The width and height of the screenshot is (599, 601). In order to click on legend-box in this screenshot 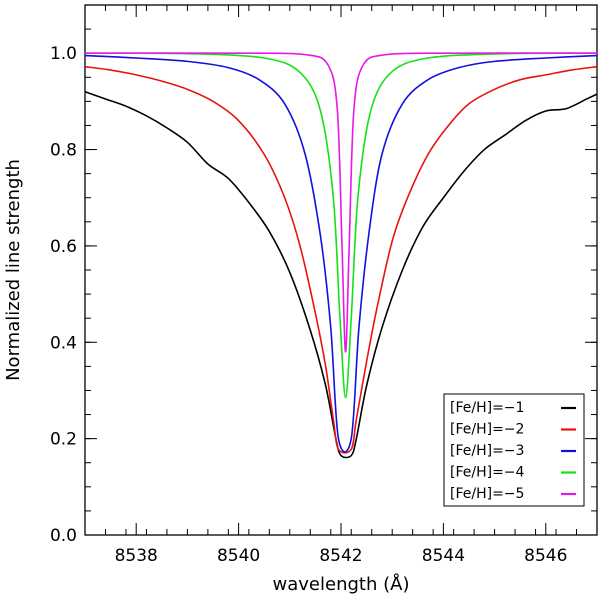, I will do `click(514, 450)`.